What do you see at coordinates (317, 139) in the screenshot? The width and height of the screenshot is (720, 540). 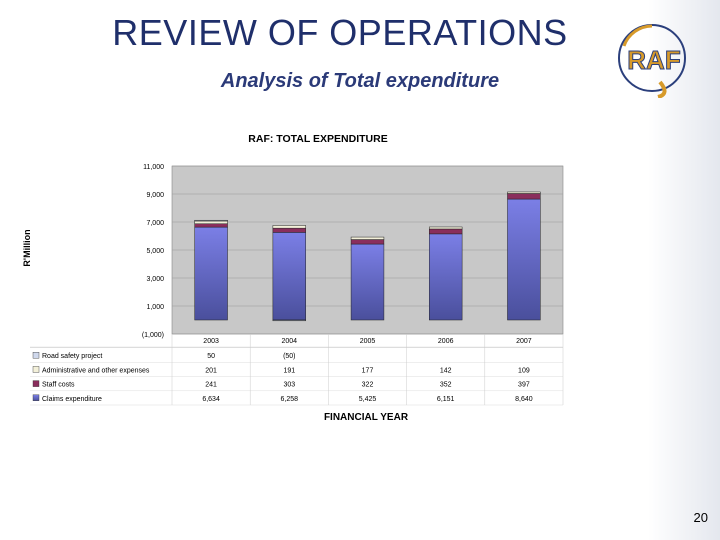 I see `chart-title: RAF: TOTAL EXPENDITURE` at bounding box center [317, 139].